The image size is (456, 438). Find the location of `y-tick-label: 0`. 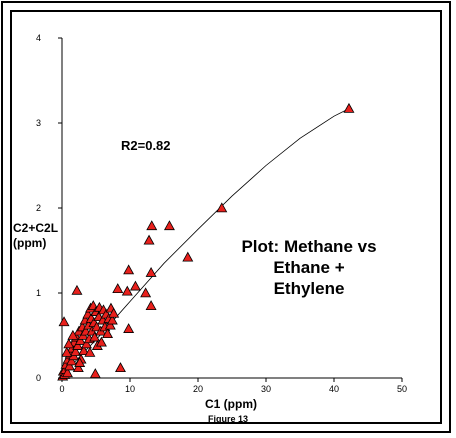

y-tick-label: 0 is located at coordinates (38, 378).